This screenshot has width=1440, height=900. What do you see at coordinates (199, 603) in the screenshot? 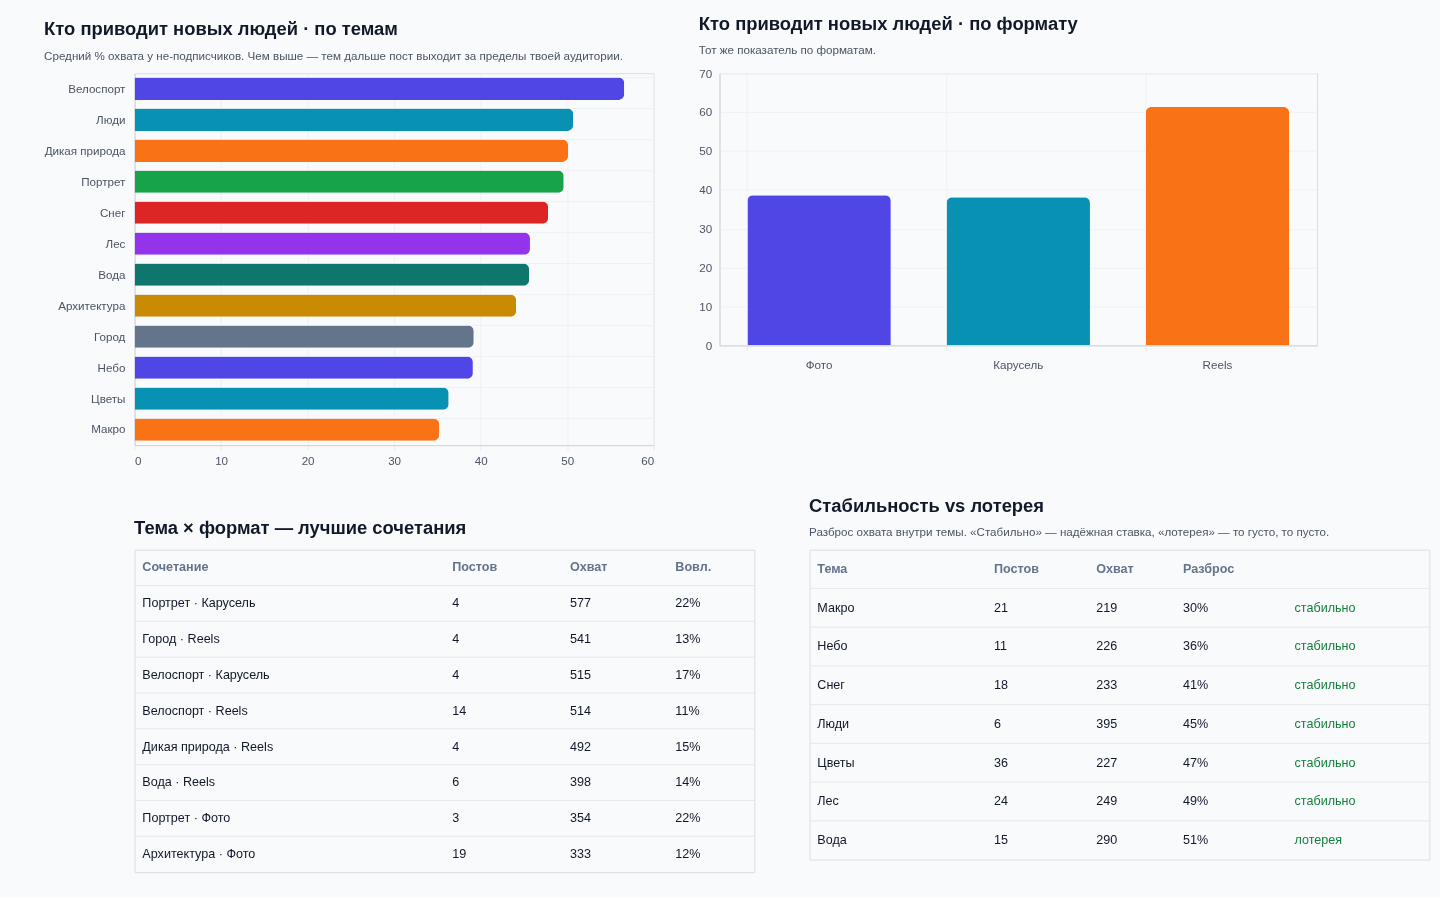
I see `text: Портрет · Карусель` at bounding box center [199, 603].